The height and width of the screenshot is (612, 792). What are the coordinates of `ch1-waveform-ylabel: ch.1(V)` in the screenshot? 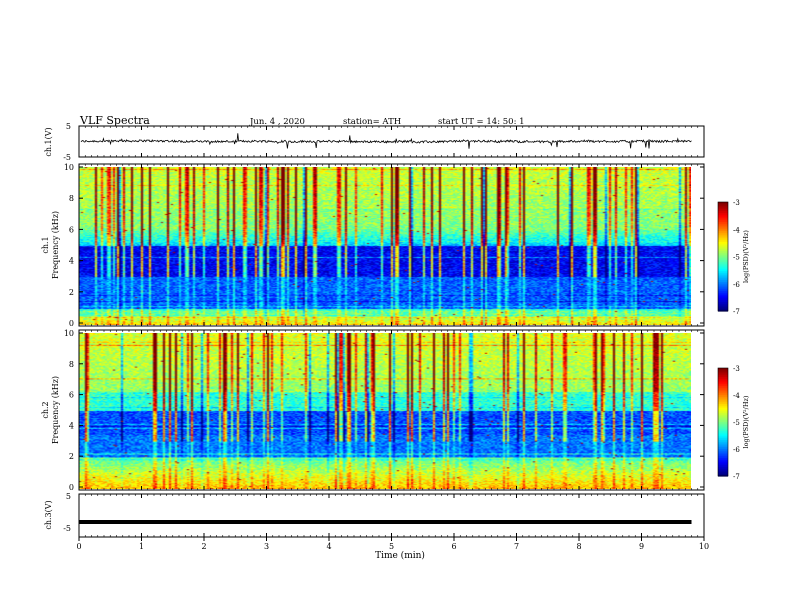 It's located at (48, 141).